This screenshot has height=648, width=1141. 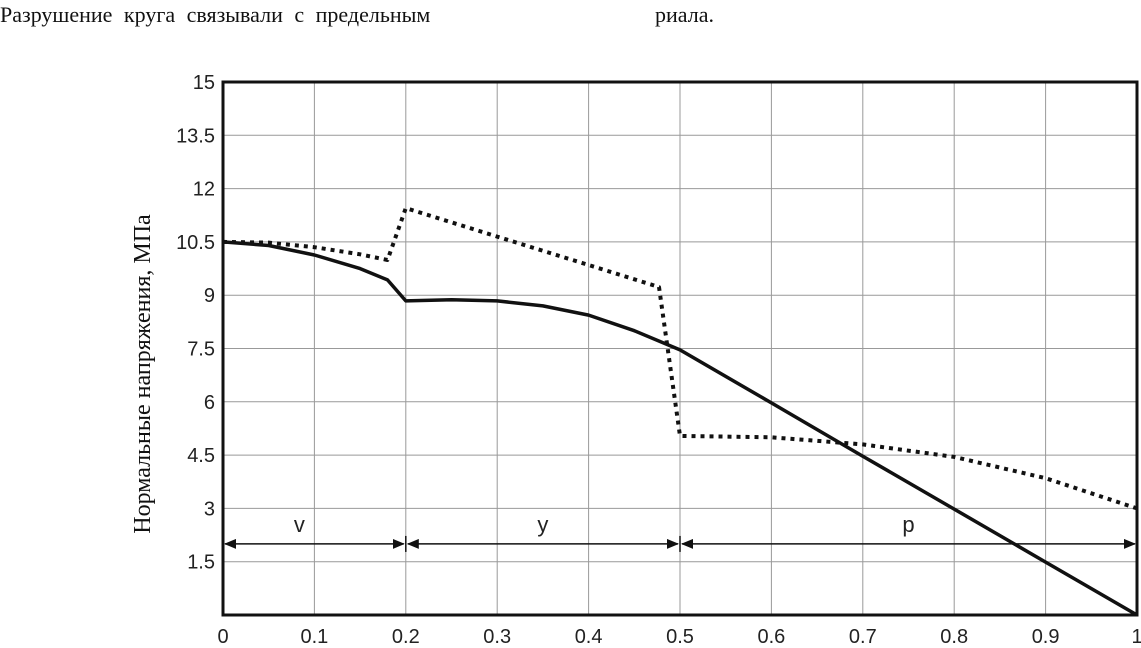 What do you see at coordinates (771, 637) in the screenshot?
I see `x-tick-label: 0.6` at bounding box center [771, 637].